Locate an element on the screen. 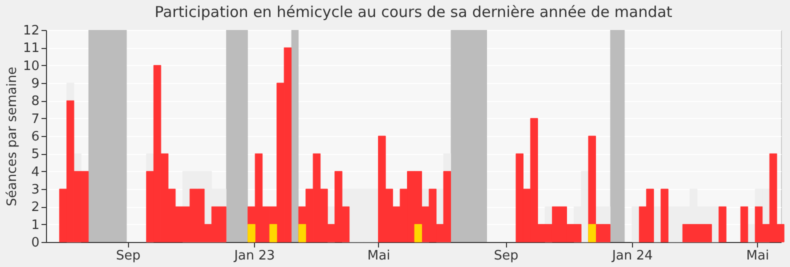  chart-title: Participation en hémicycle au cours de sa dernière année de mandat is located at coordinates (413, 12).